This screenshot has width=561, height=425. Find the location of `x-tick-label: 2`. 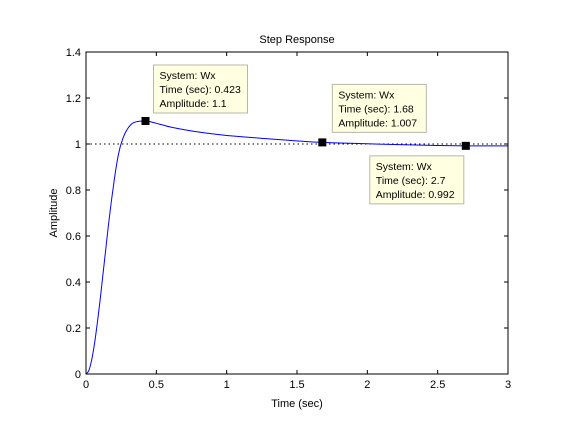

x-tick-label: 2 is located at coordinates (367, 385).